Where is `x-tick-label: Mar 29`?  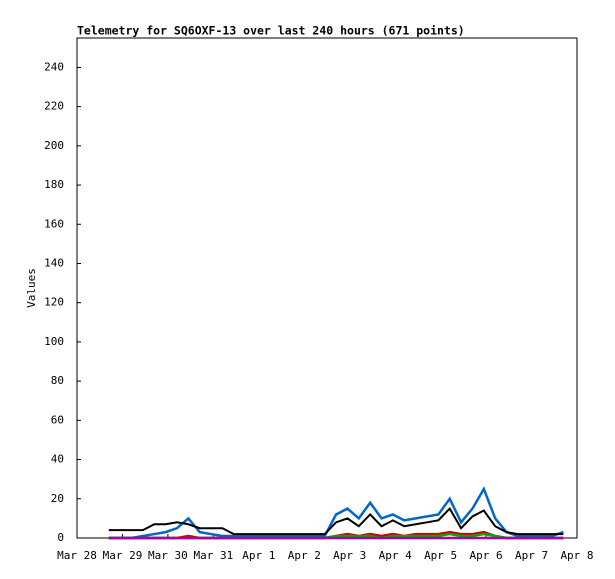 x-tick-label: Mar 29 is located at coordinates (123, 555).